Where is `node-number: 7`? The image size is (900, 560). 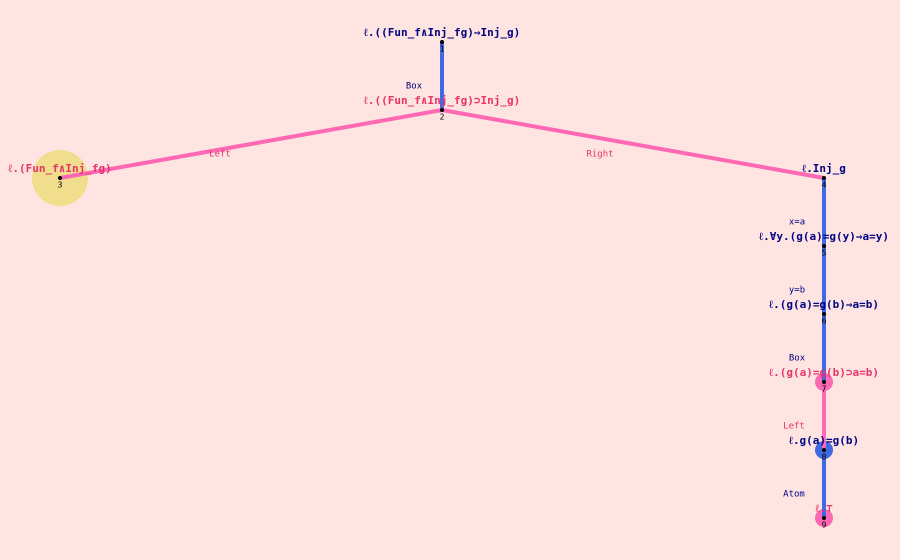 node-number: 7 is located at coordinates (824, 389).